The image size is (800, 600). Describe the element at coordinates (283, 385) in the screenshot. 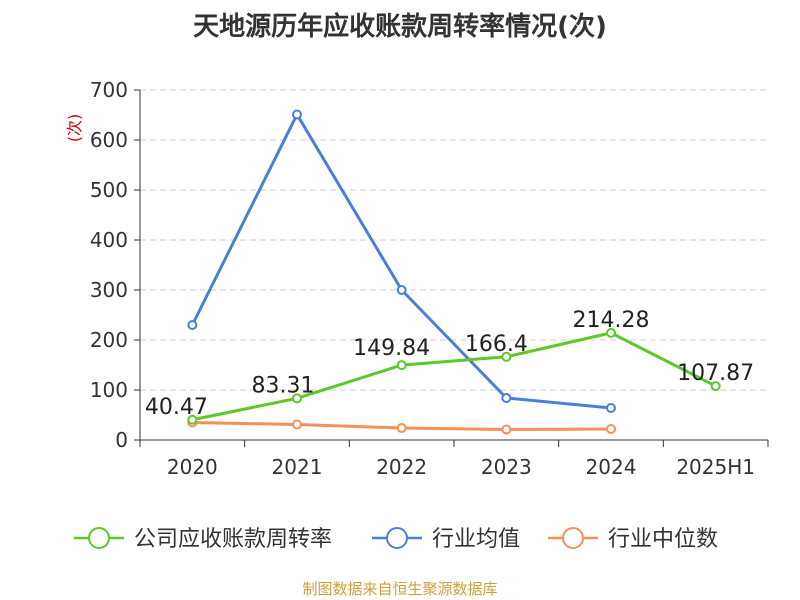

I see `data-label: 83.31` at that location.